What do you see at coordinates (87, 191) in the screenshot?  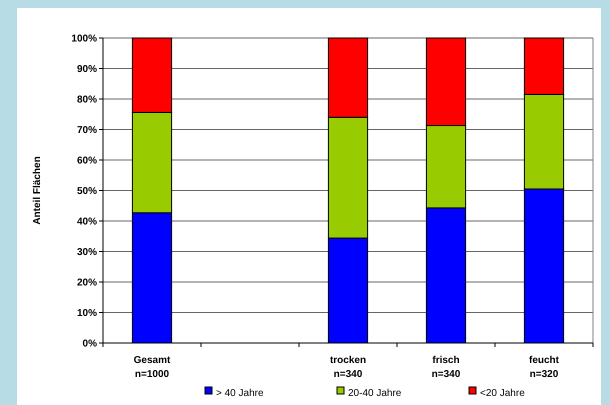 I see `y-tick-label: 50%` at bounding box center [87, 191].